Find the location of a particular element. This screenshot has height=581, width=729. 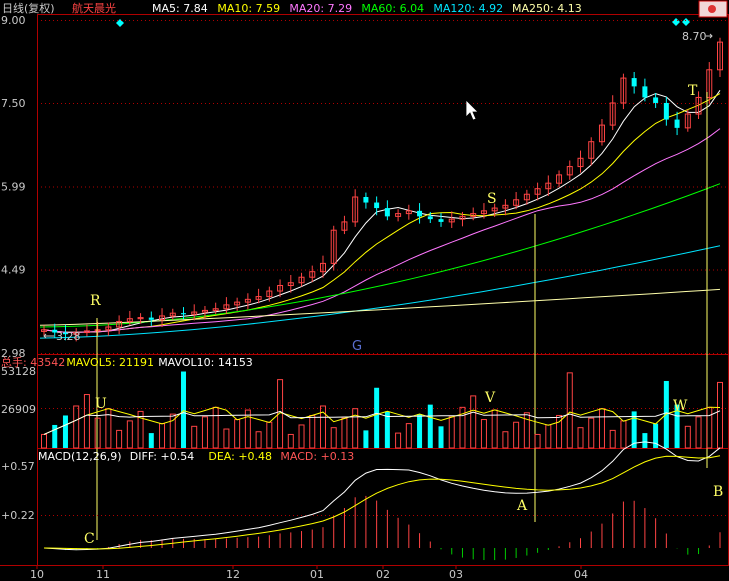

top-right-markers is located at coordinates (422, 13).